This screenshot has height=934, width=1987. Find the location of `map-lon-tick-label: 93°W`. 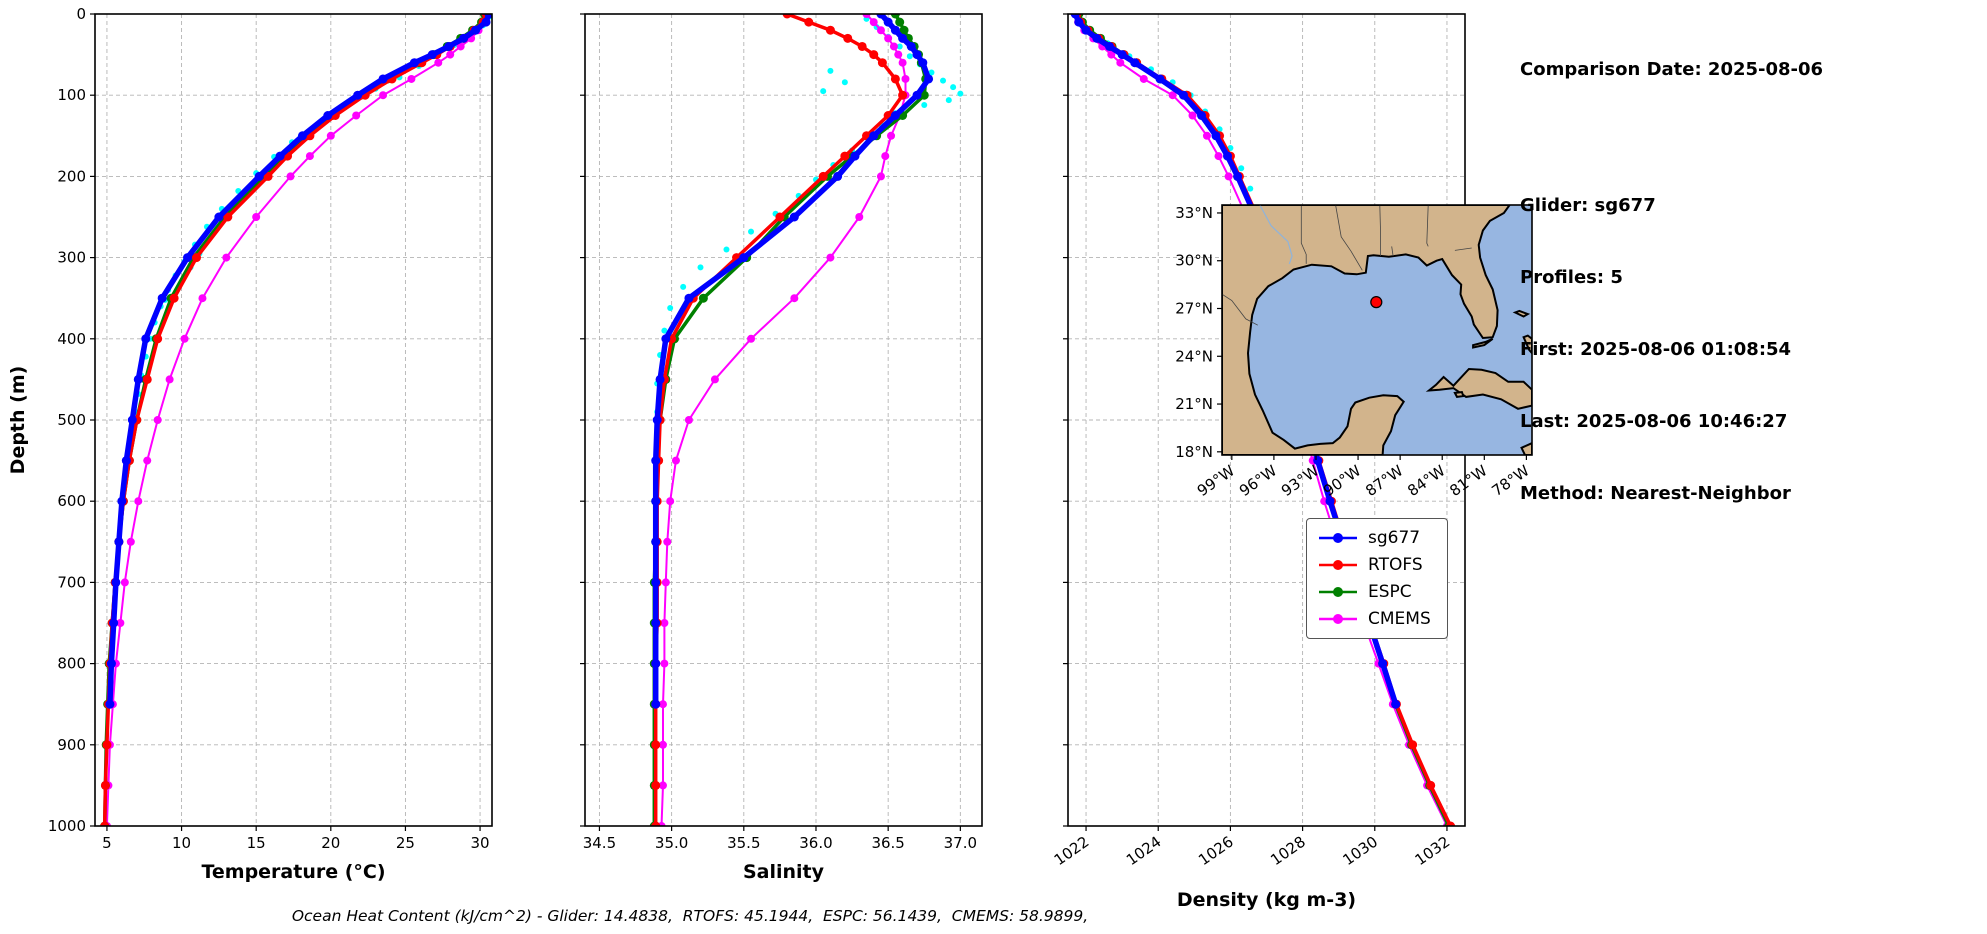

map-lon-tick-label: 93°W is located at coordinates (1300, 480).